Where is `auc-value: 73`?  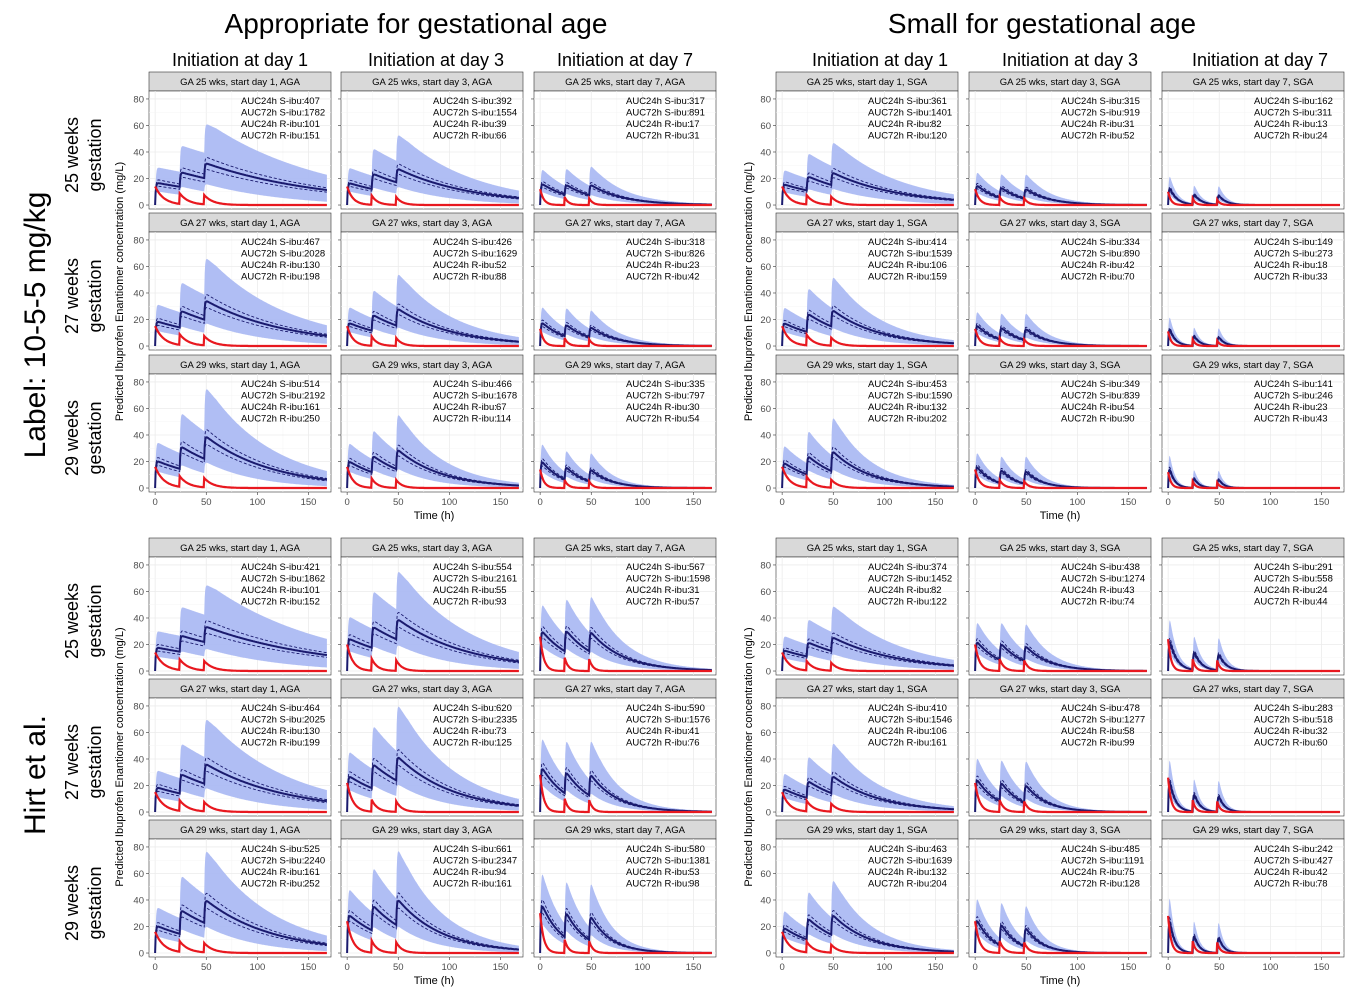
auc-value: 73 is located at coordinates (501, 731).